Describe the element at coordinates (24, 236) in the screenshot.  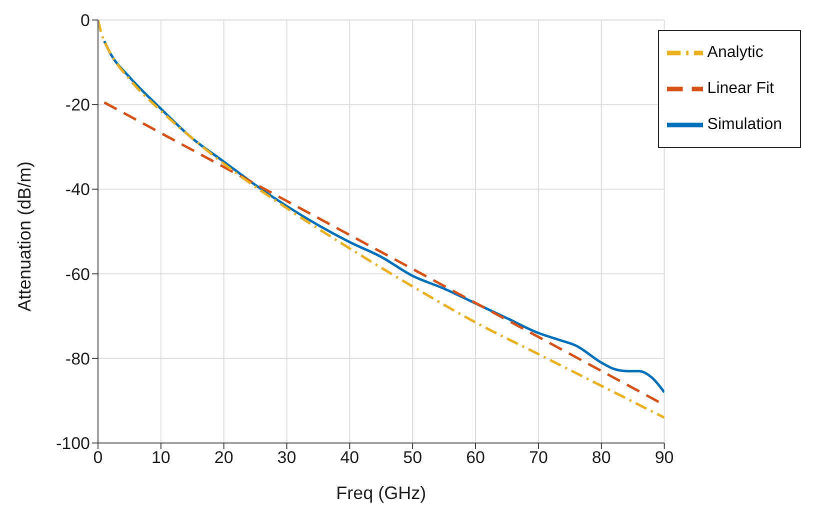
I see `y-axis-title: Attenuation (dB/m)` at that location.